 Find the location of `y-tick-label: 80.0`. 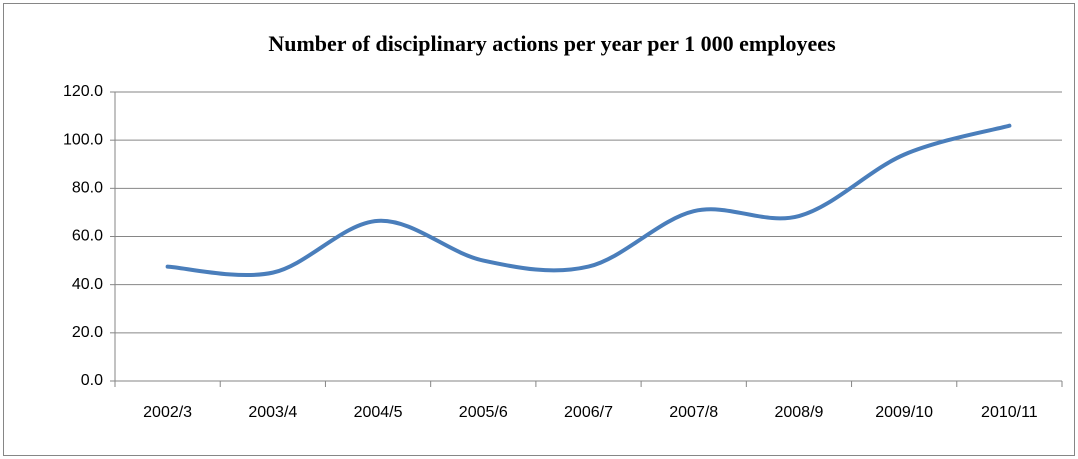

y-tick-label: 80.0 is located at coordinates (87, 188).